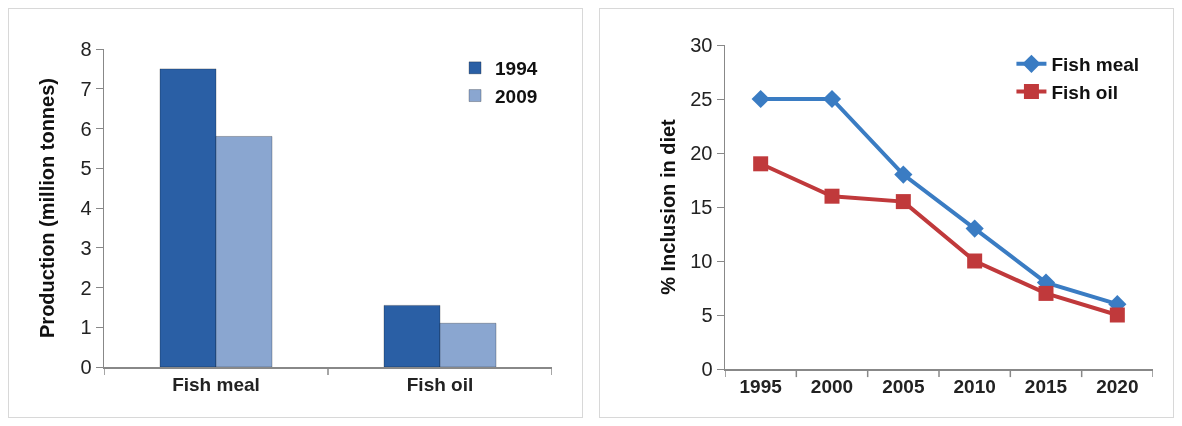  What do you see at coordinates (86, 88) in the screenshot?
I see `y-tick-label: 7` at bounding box center [86, 88].